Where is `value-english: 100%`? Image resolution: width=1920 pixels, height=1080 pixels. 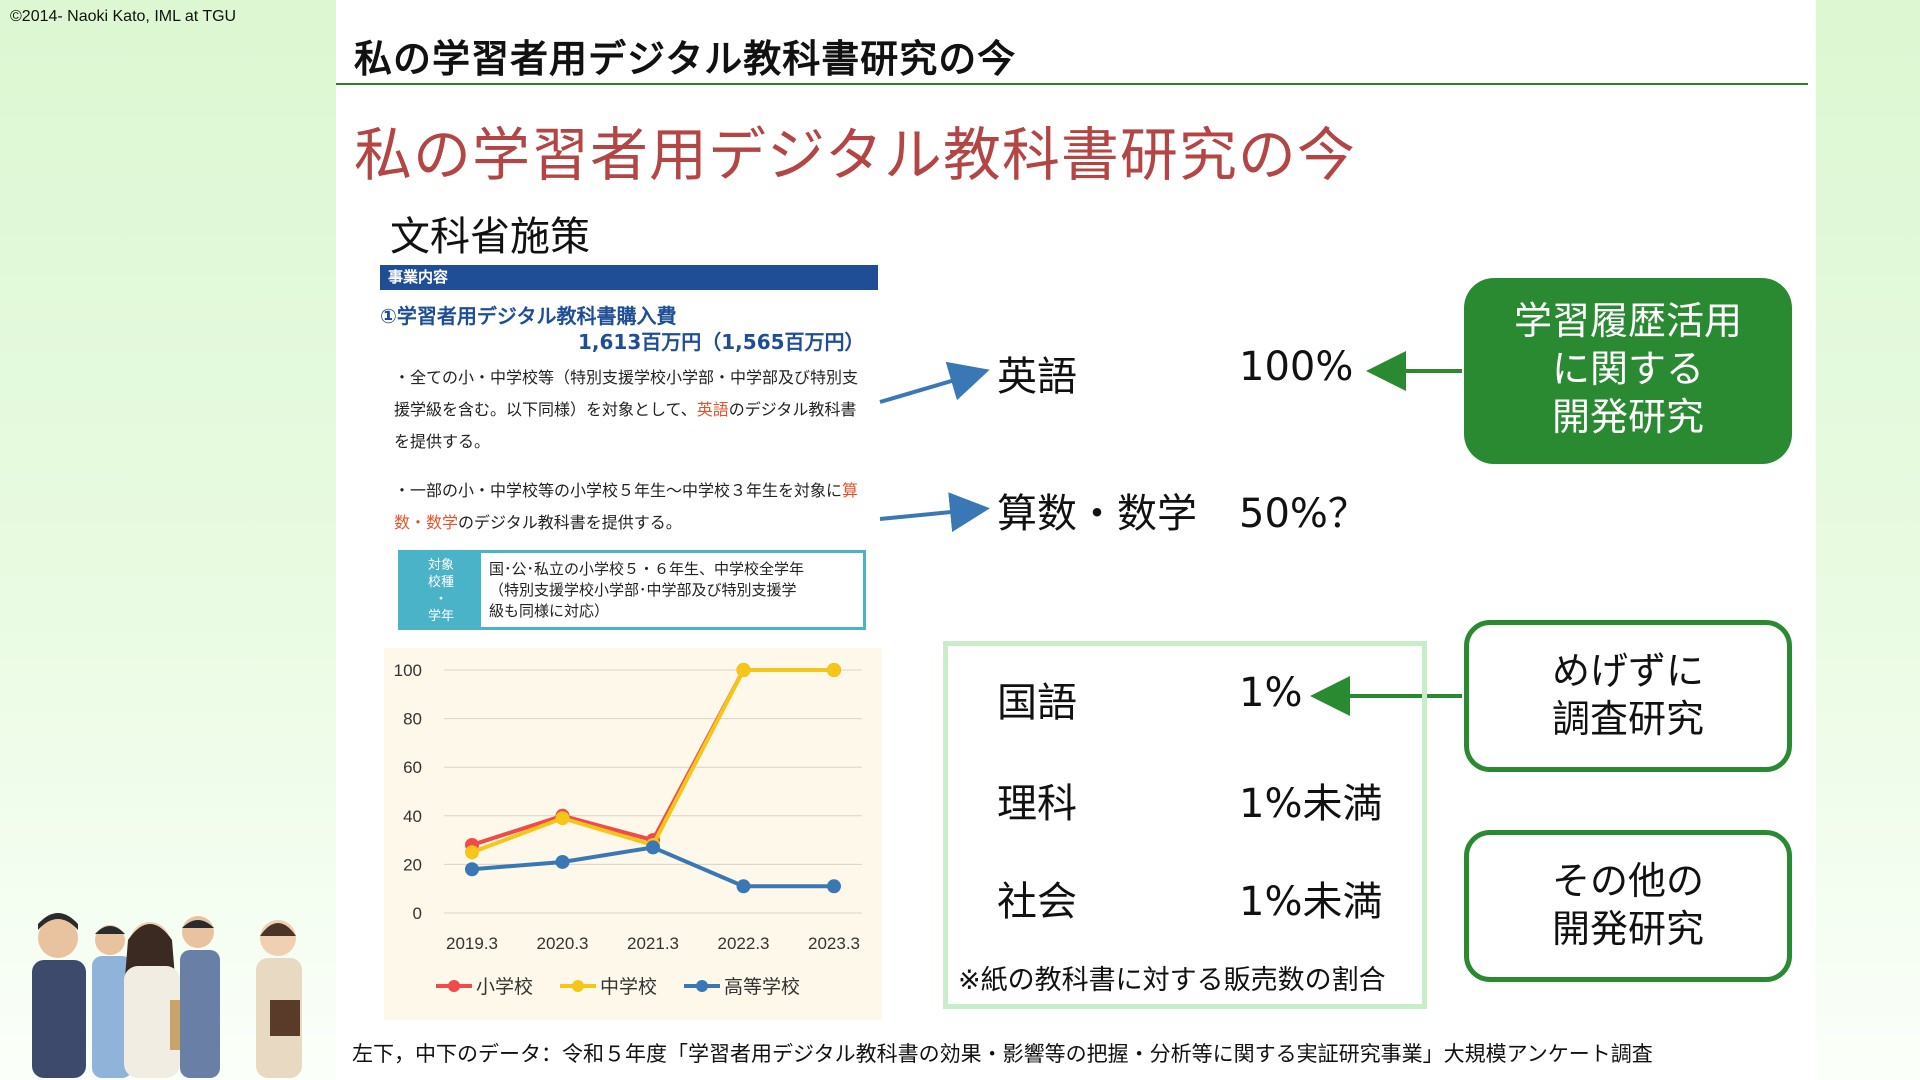 value-english: 100% is located at coordinates (1296, 367).